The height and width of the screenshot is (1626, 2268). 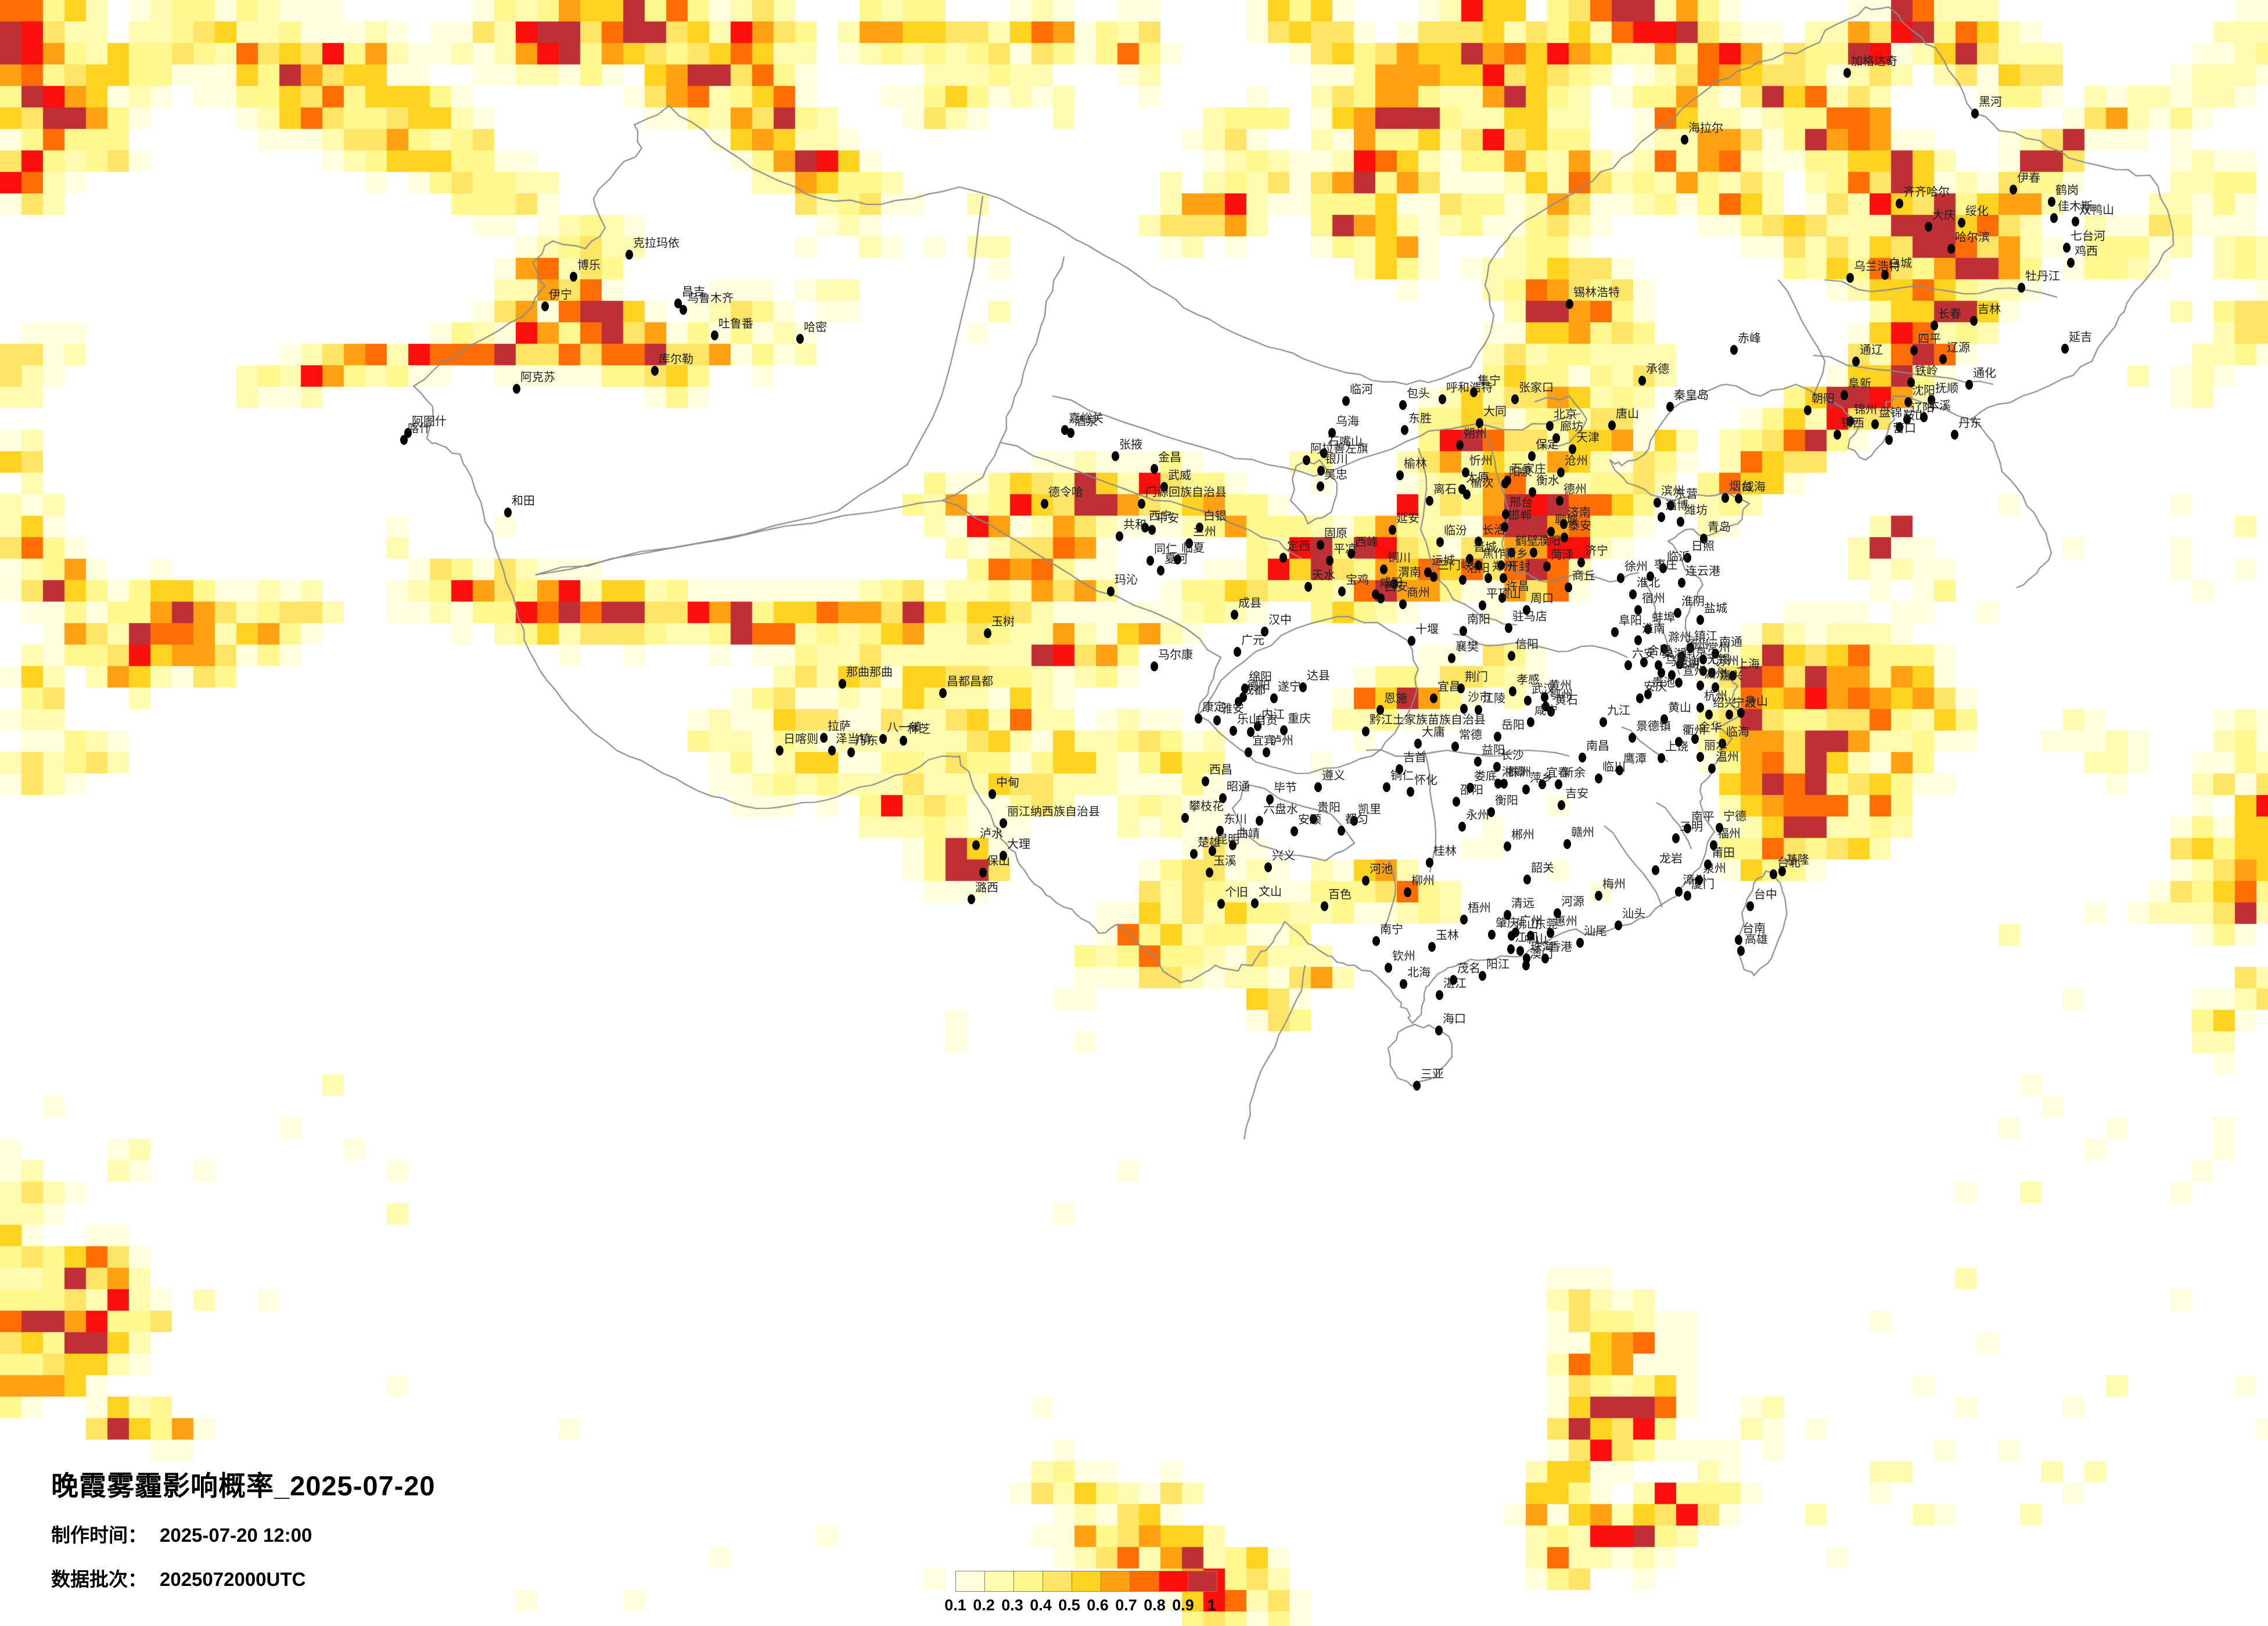 What do you see at coordinates (1225, 861) in the screenshot?
I see `city-label: 玉溪` at bounding box center [1225, 861].